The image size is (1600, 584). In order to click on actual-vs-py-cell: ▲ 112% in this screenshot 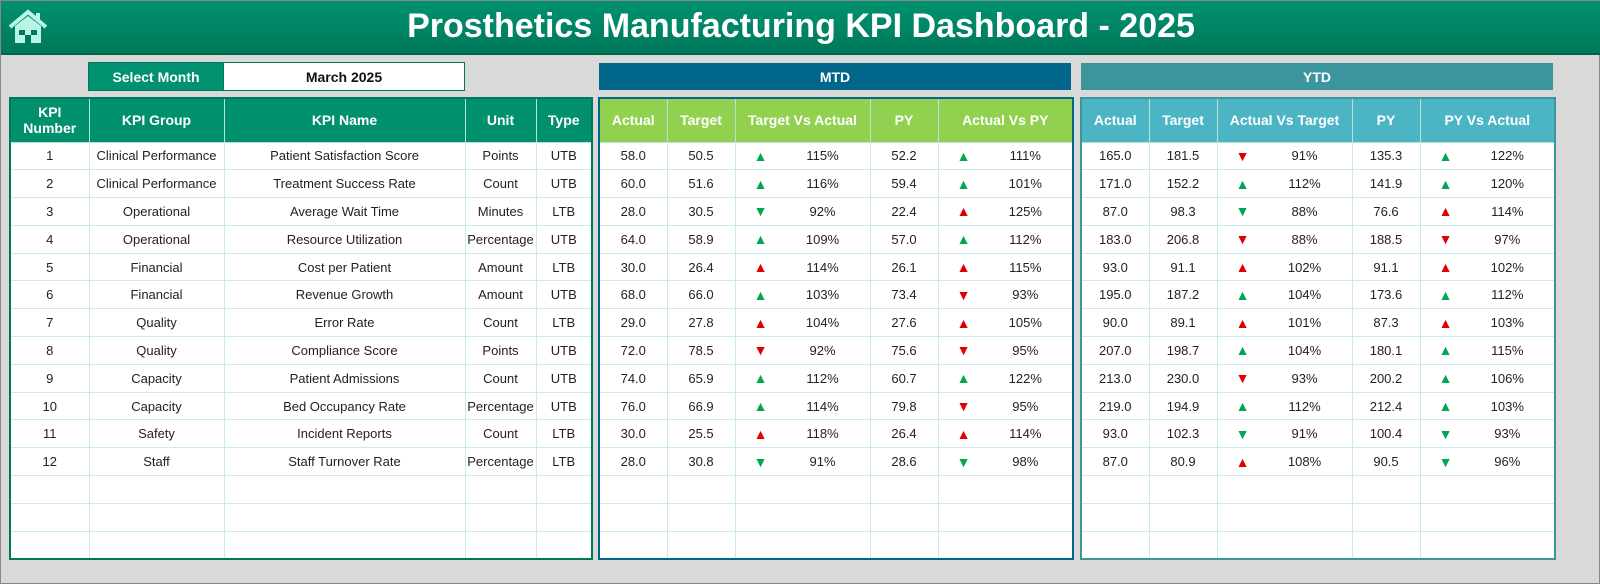, I will do `click(1005, 239)`.